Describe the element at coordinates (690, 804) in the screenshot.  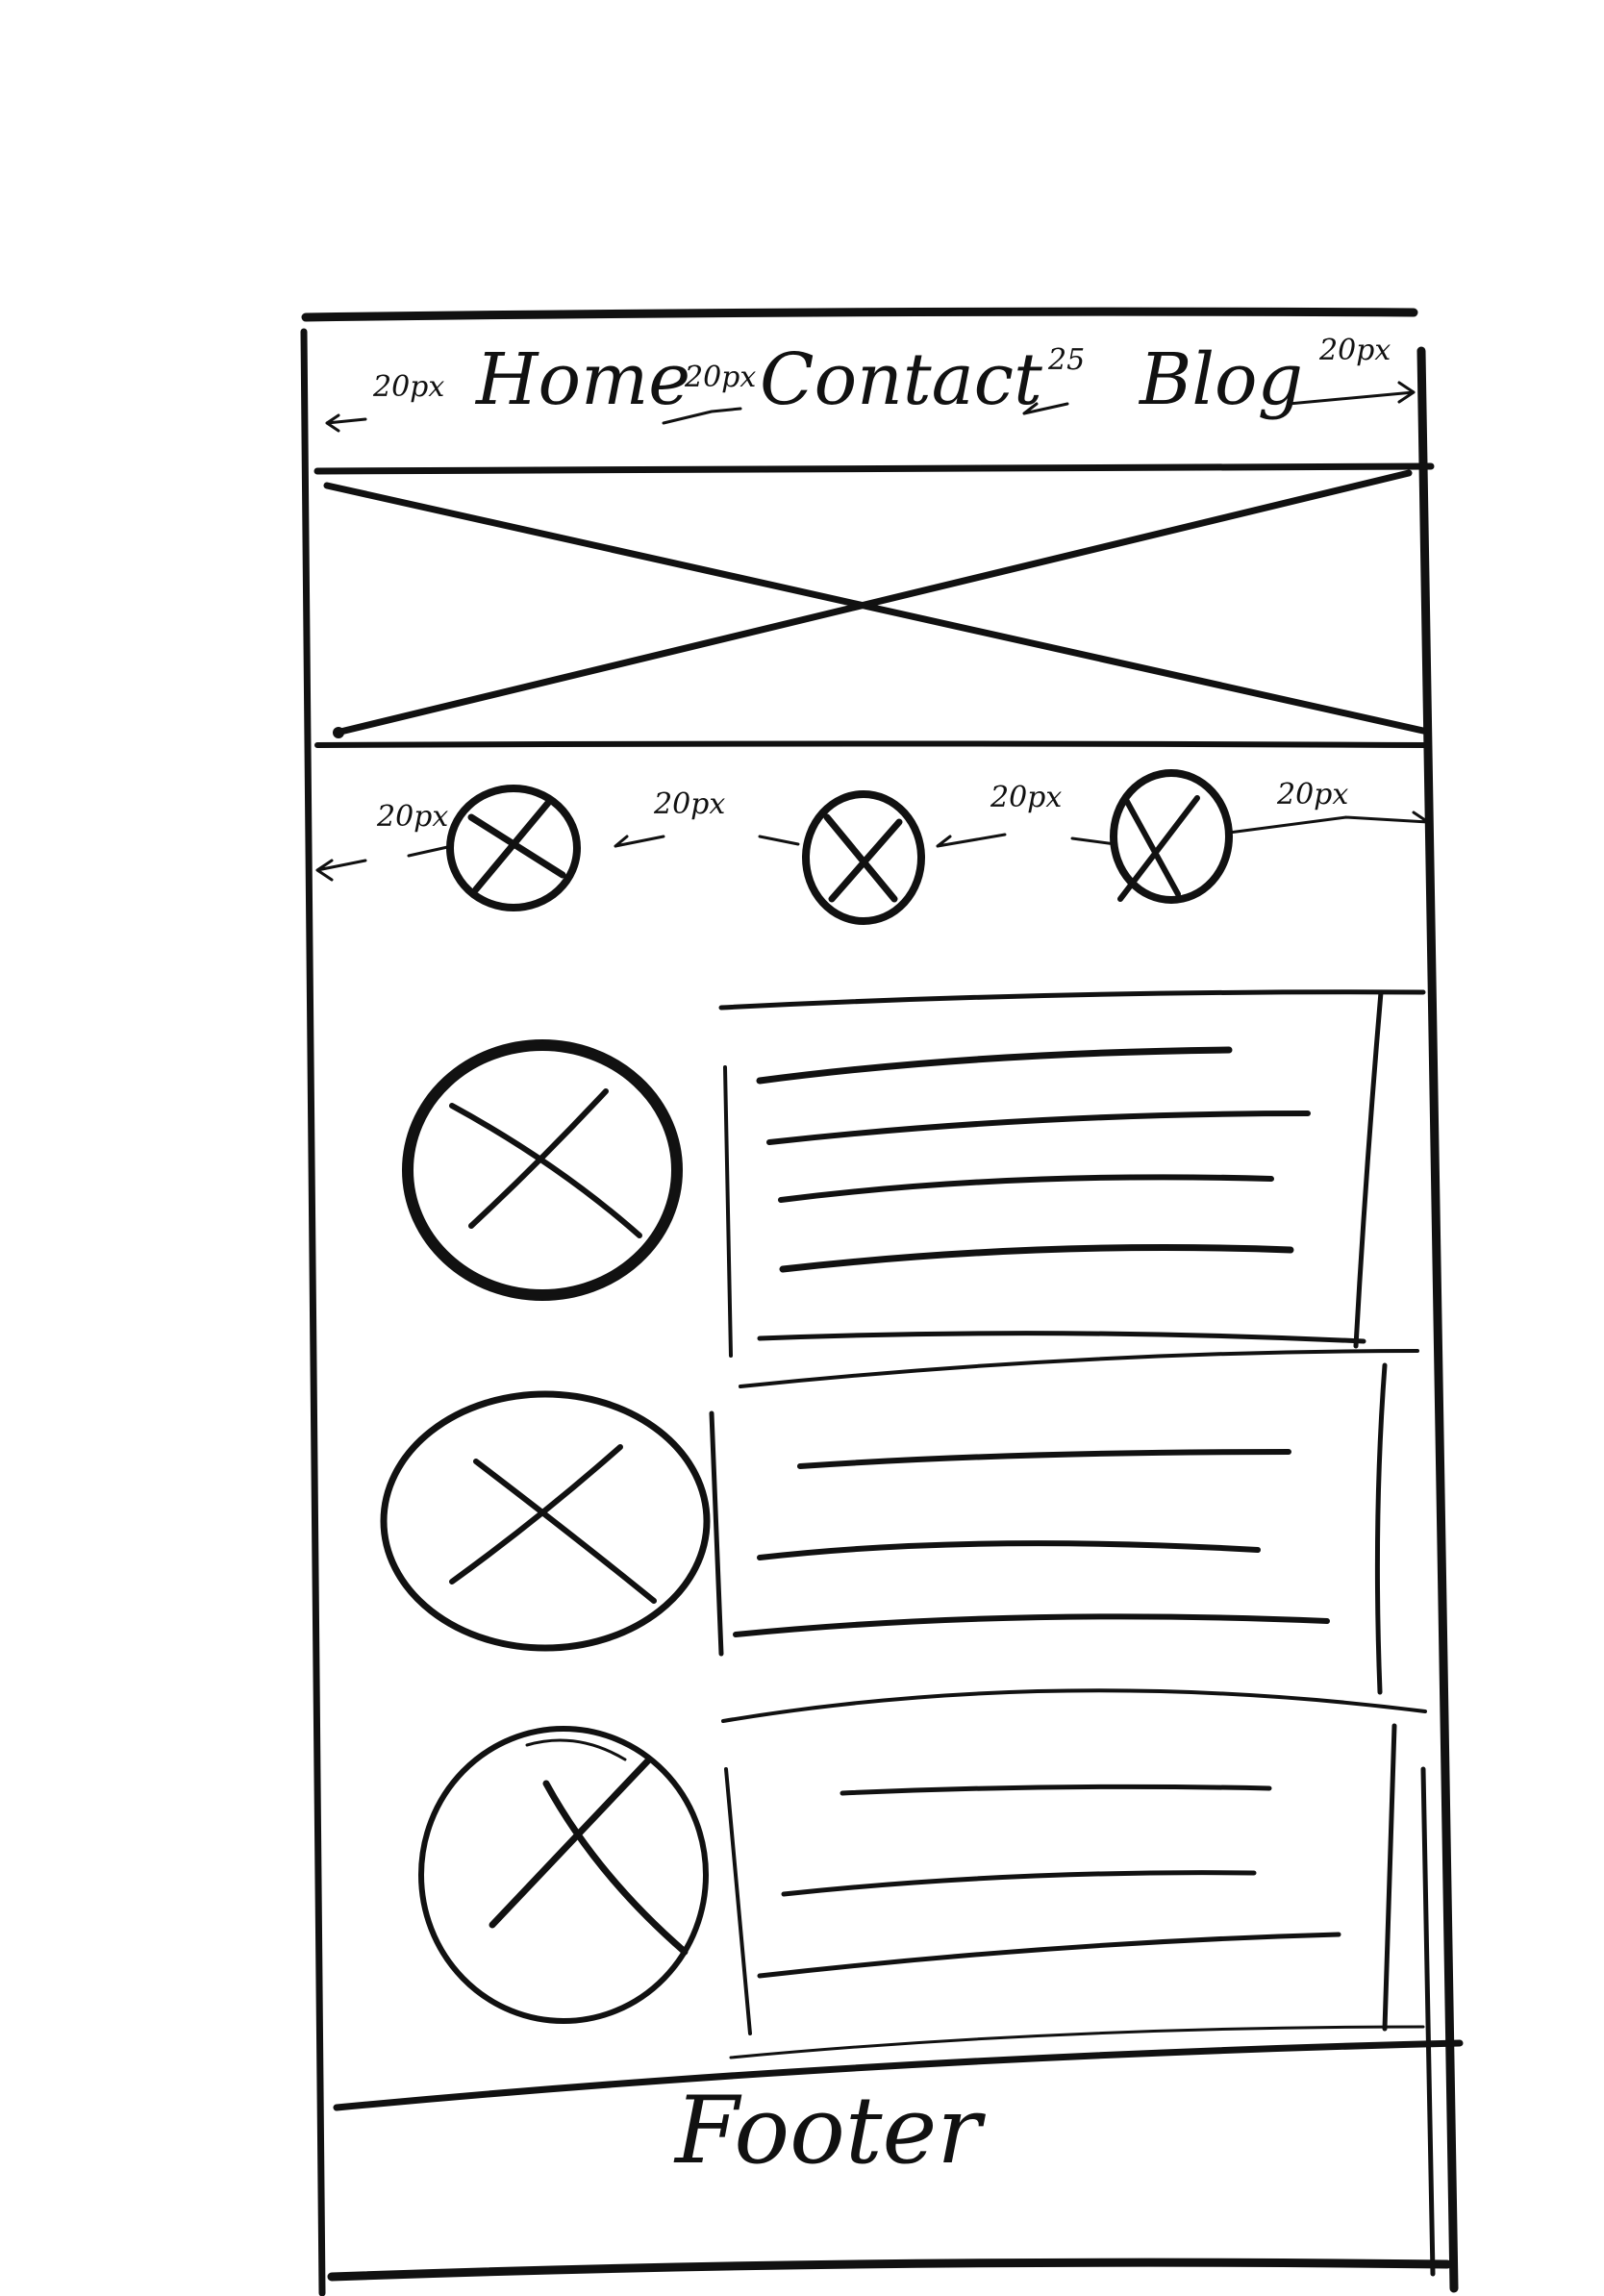
I see `icon-spacing-note-2: 20px` at that location.